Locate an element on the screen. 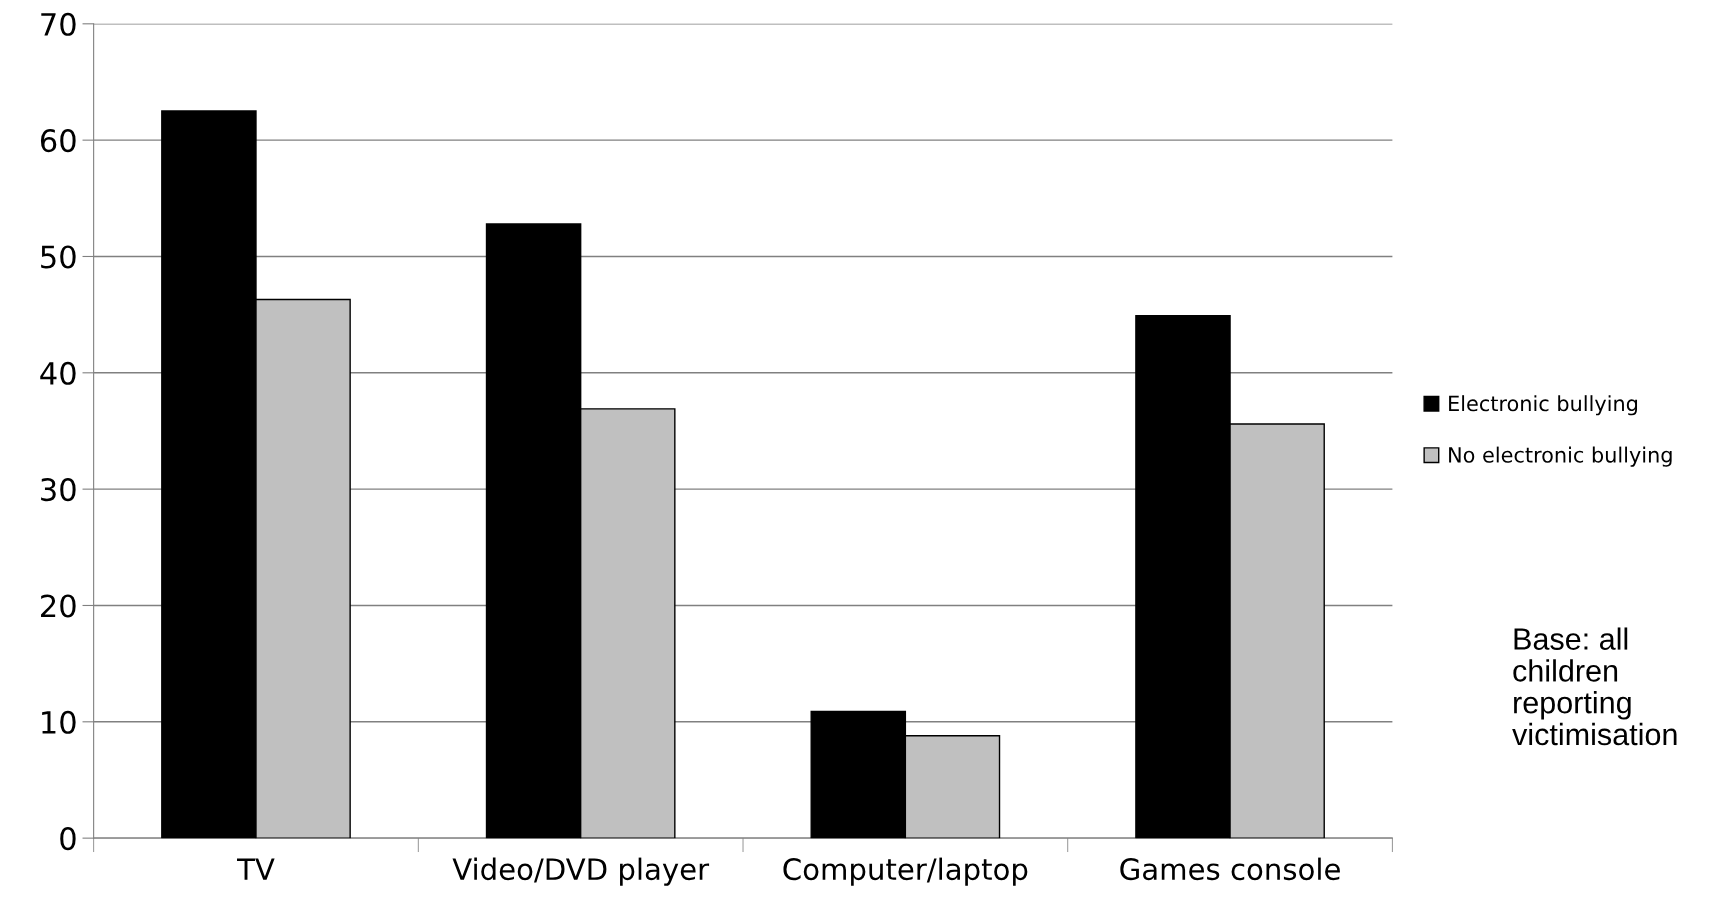 The height and width of the screenshot is (916, 1734). x-tick-label: Games console is located at coordinates (1230, 869).